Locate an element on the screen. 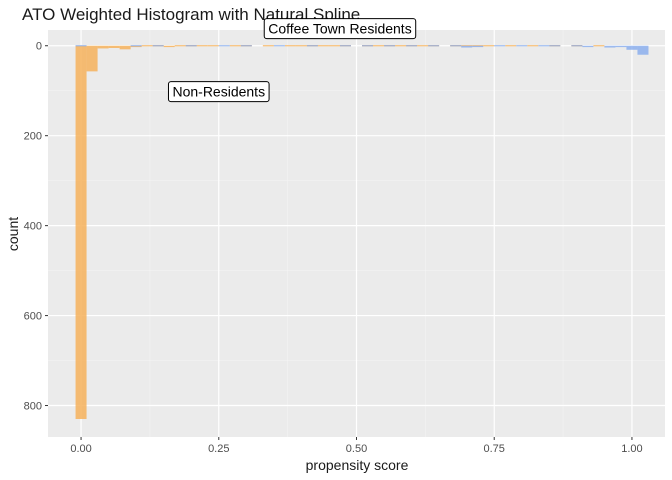 This screenshot has height=480, width=672. y-tick-label: 800 is located at coordinates (33, 407).